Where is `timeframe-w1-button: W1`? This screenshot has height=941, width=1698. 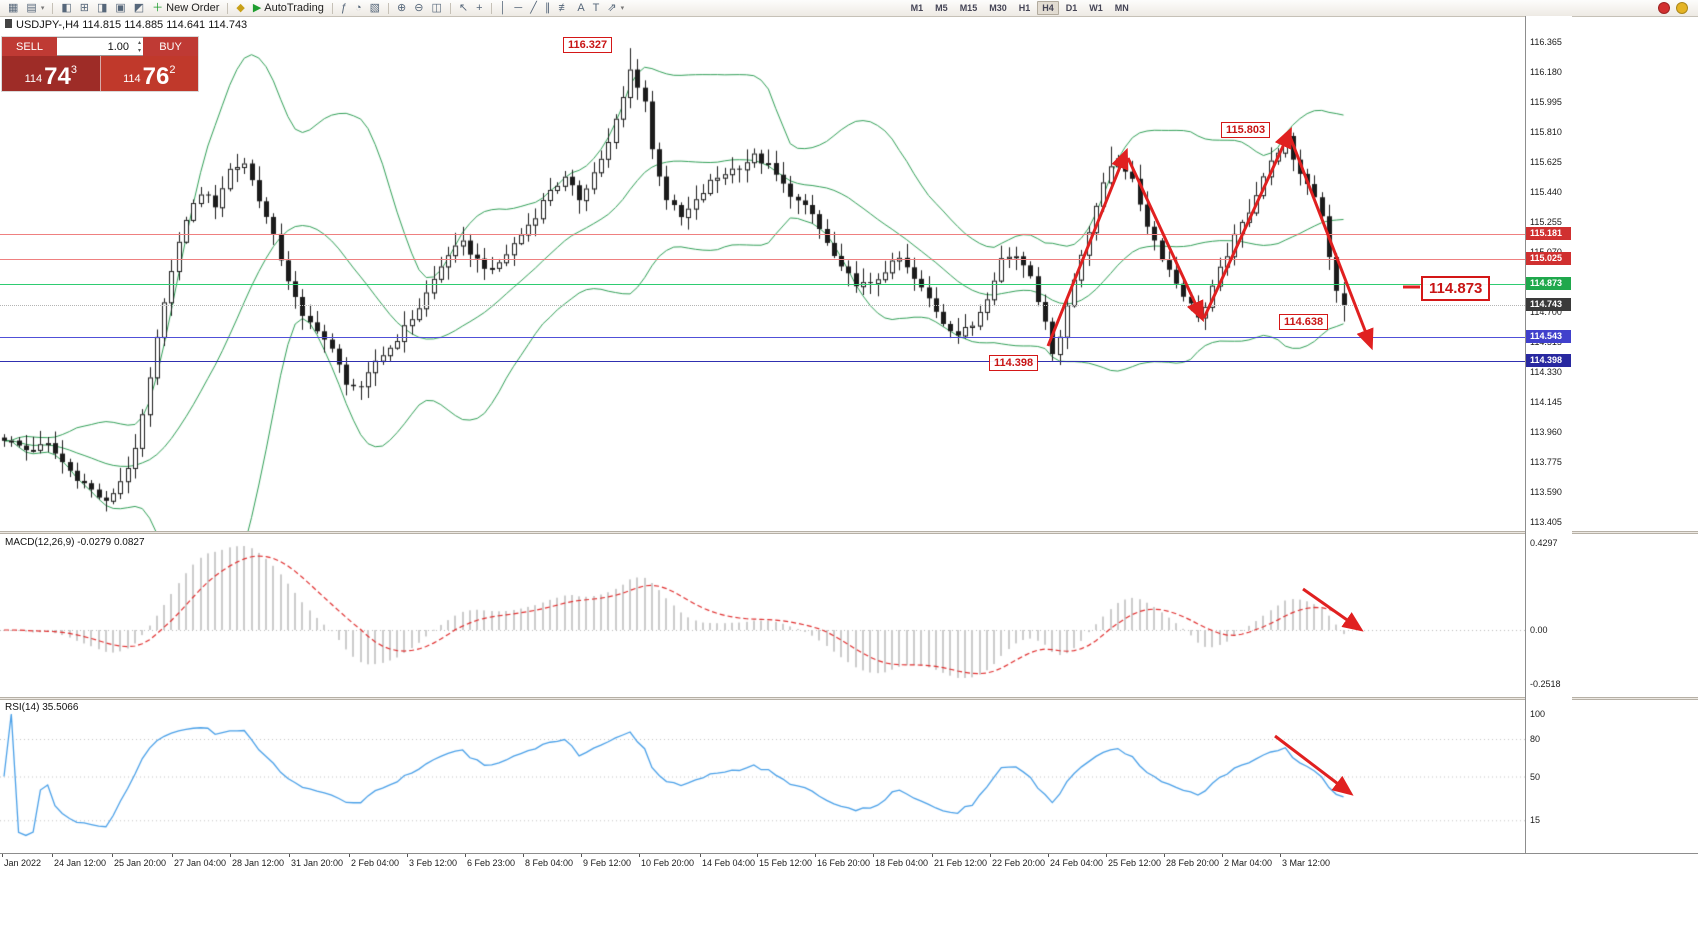 timeframe-w1-button: W1 is located at coordinates (1096, 8).